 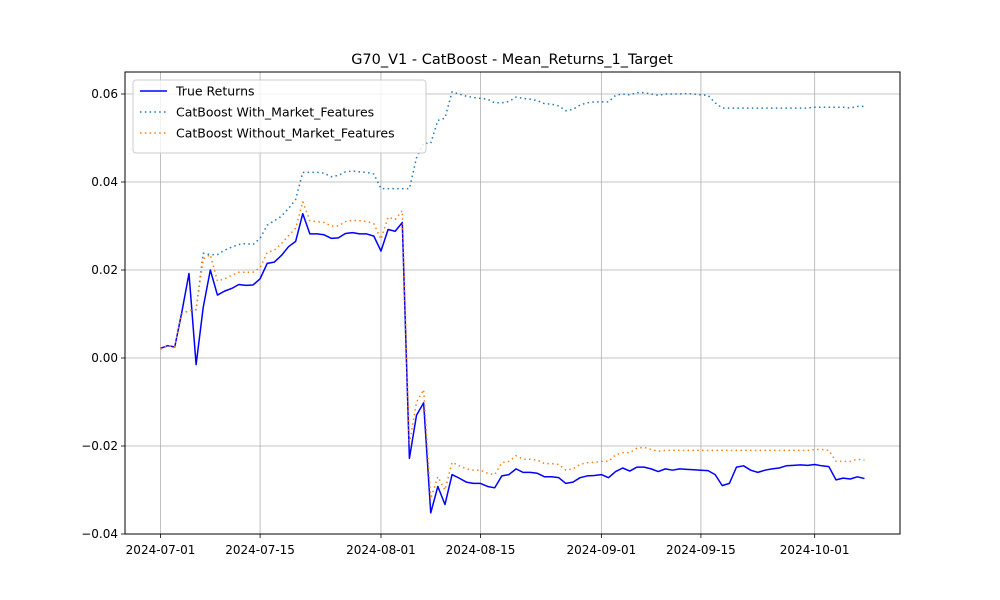 I want to click on legend-box, so click(x=279, y=116).